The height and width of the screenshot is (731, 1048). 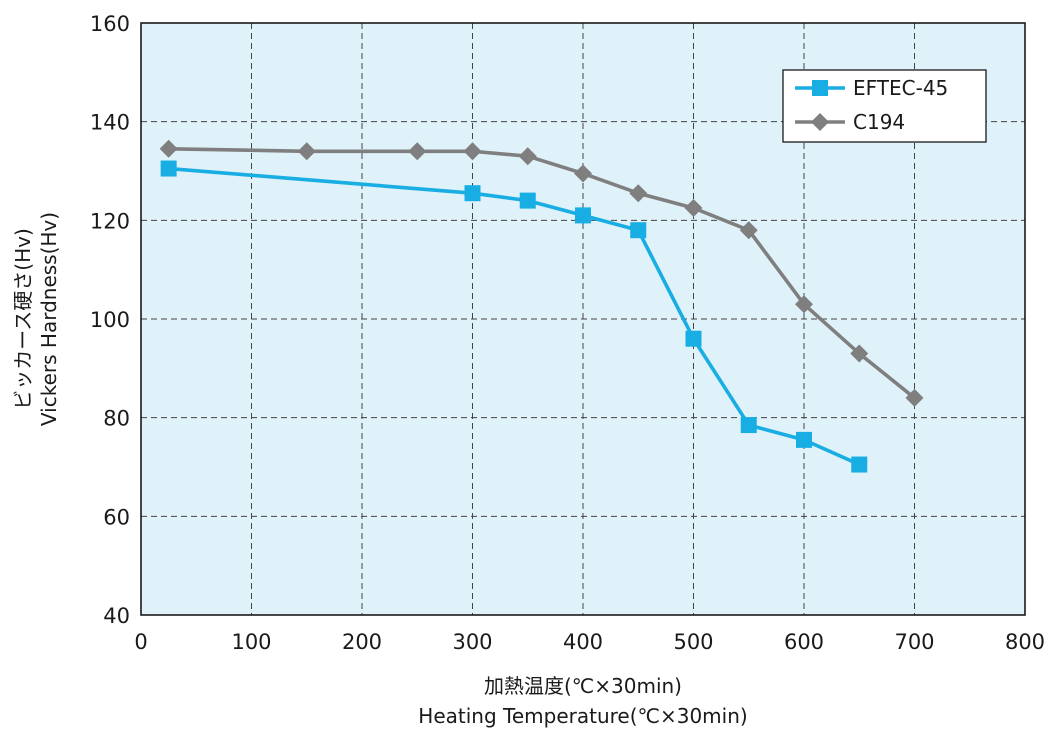 I want to click on y-tick-label: 60, so click(x=116, y=517).